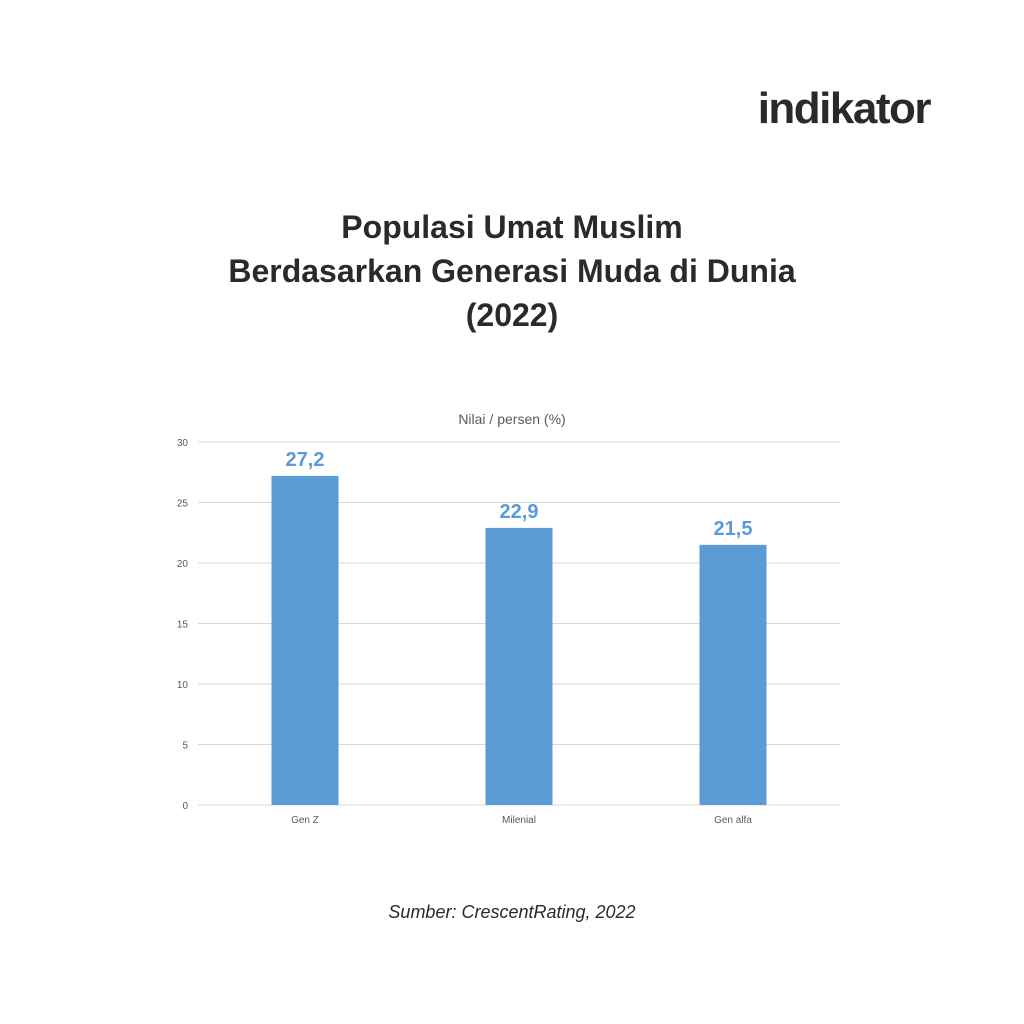  What do you see at coordinates (512, 227) in the screenshot?
I see `title-line-1: Populasi Umat Muslim` at bounding box center [512, 227].